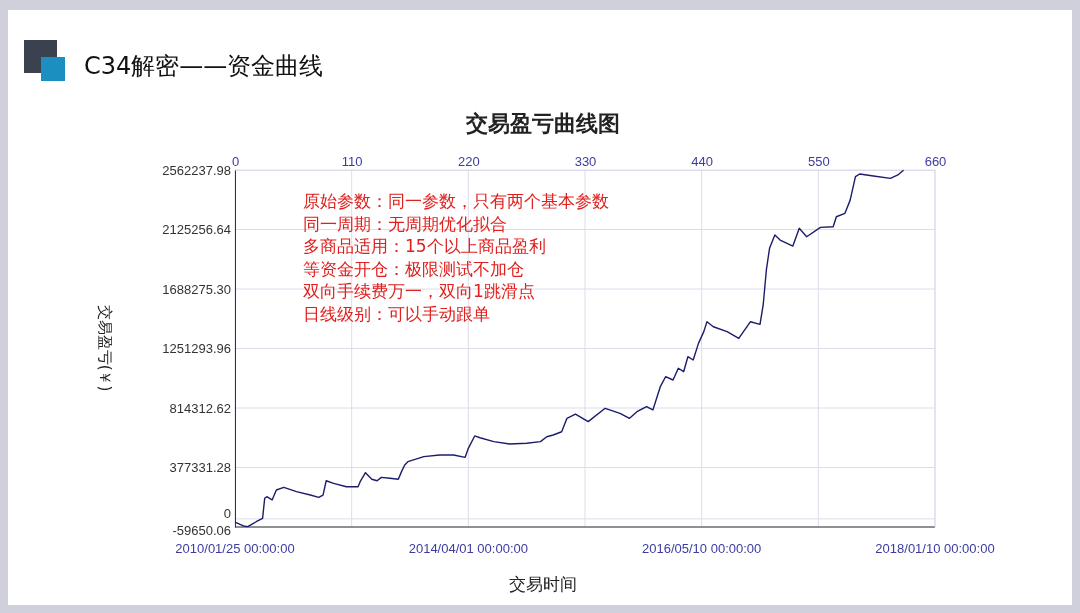 Image resolution: width=1080 pixels, height=613 pixels. Describe the element at coordinates (818, 161) in the screenshot. I see `x-tick-label: 550` at that location.